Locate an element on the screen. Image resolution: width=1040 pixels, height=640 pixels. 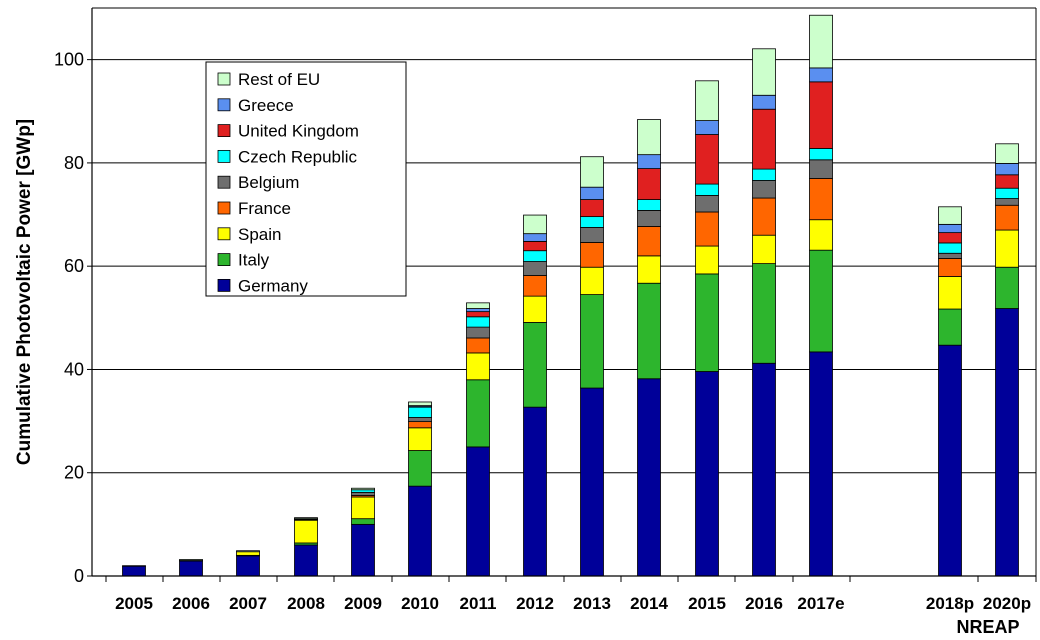
legend-swatch-belgium is located at coordinates (224, 182).